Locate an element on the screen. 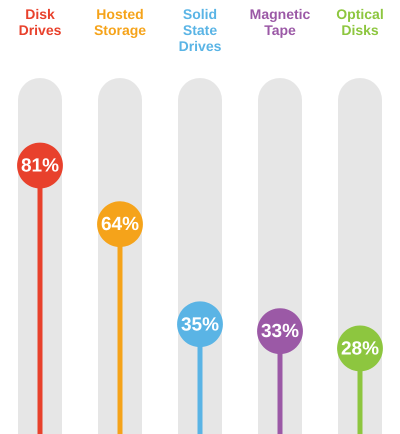 The width and height of the screenshot is (400, 434). x-tick-label: Optical Disks is located at coordinates (360, 22).